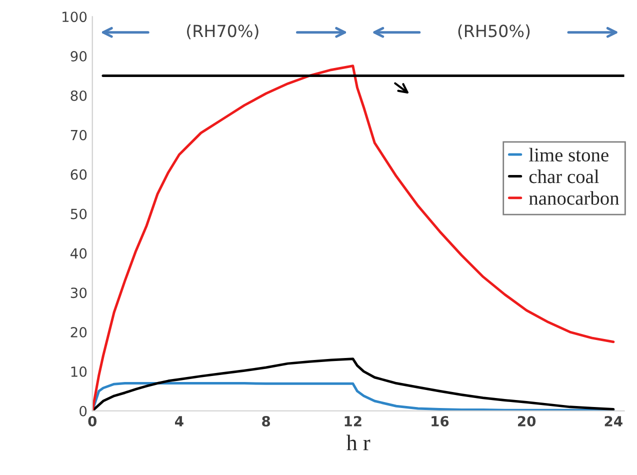 The height and width of the screenshot is (475, 637). Describe the element at coordinates (83, 411) in the screenshot. I see `y-tick-label: 0` at that location.